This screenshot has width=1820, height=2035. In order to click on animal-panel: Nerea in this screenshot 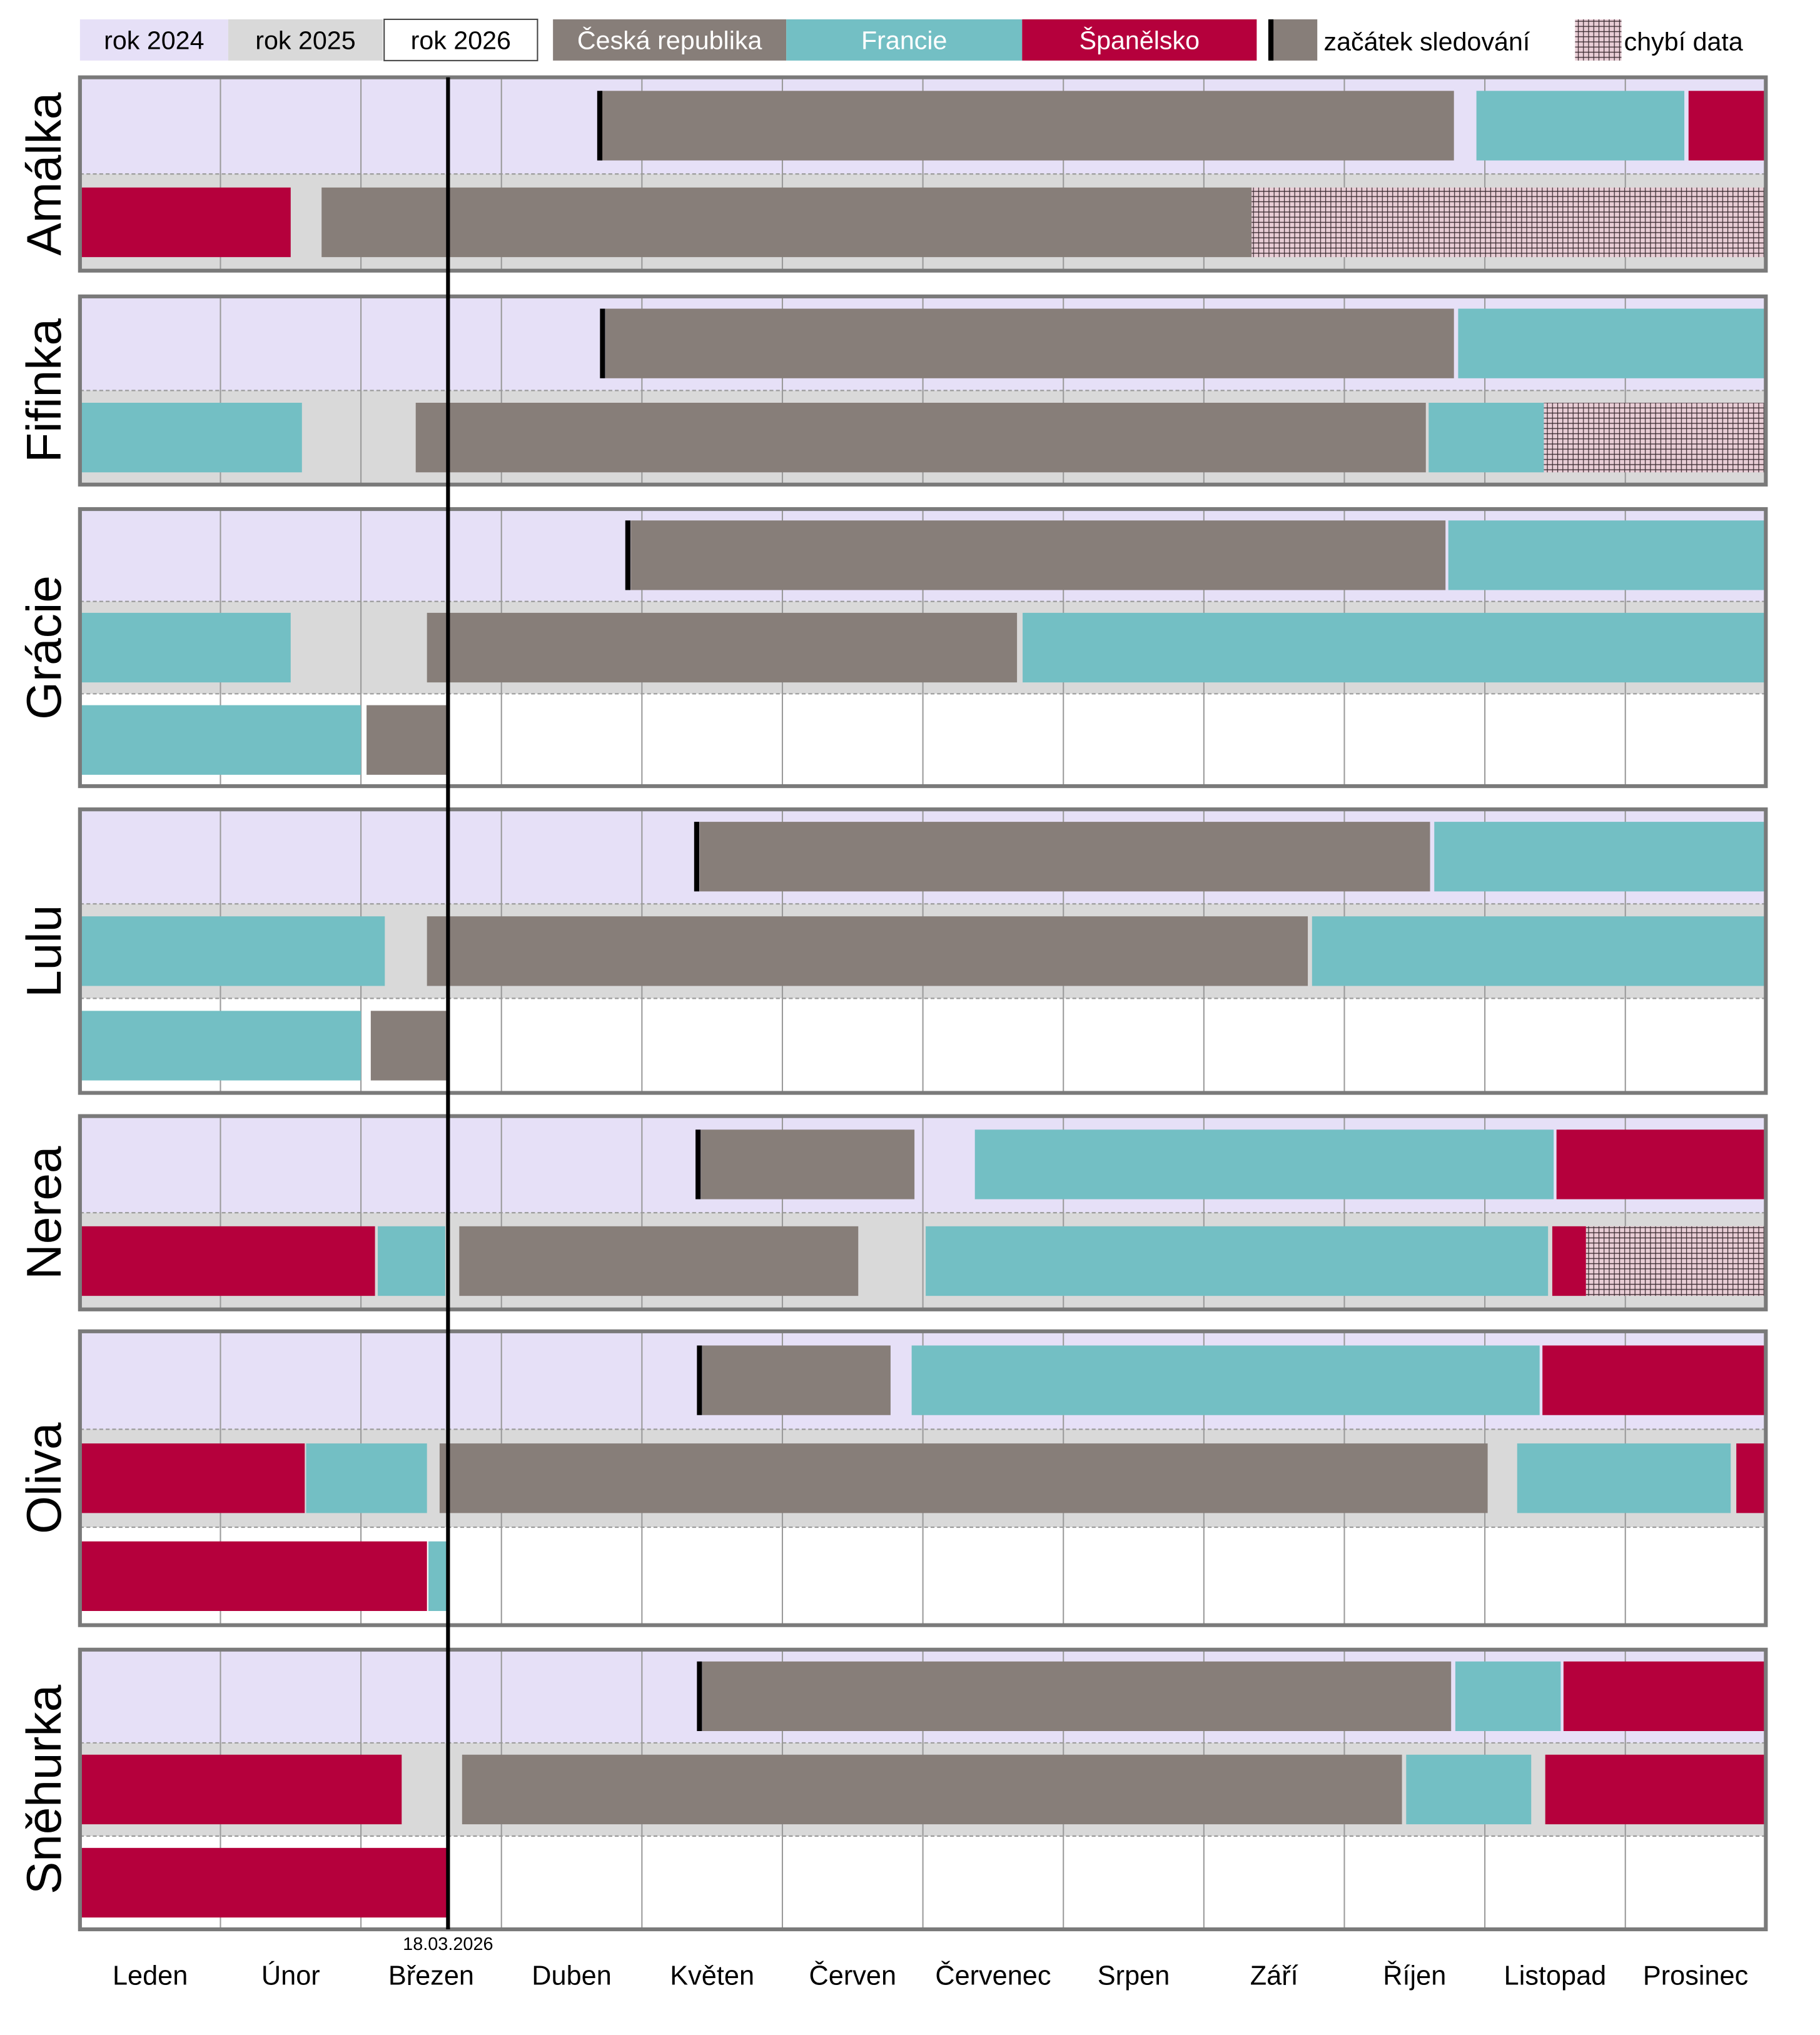, I will do `click(892, 1212)`.